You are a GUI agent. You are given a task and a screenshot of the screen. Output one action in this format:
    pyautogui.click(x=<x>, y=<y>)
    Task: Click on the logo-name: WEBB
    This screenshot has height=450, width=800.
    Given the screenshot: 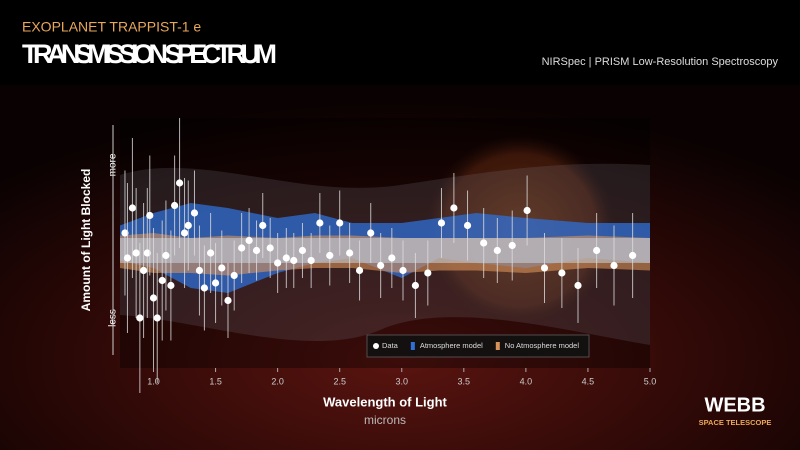 What is the action you would take?
    pyautogui.click(x=734, y=405)
    